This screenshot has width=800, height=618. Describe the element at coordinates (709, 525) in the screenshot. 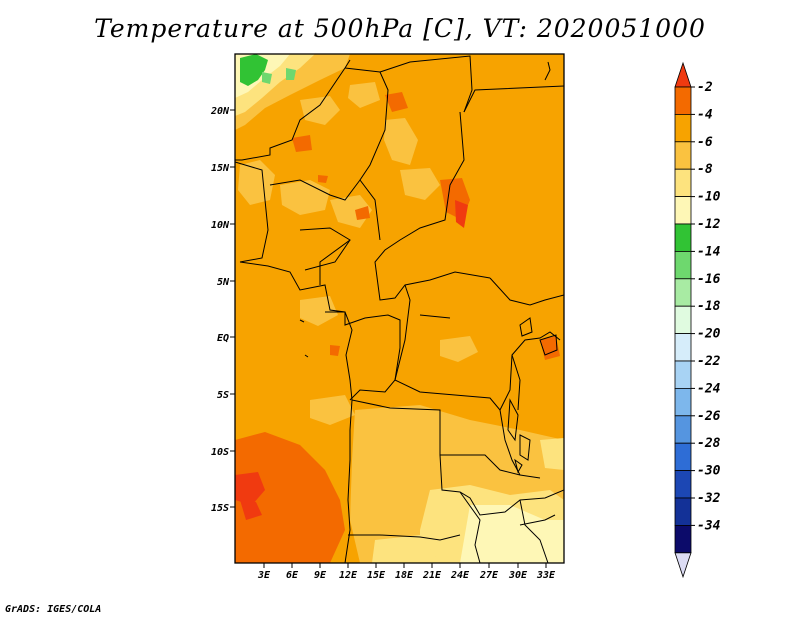

I see `colorbar-label: -34` at that location.